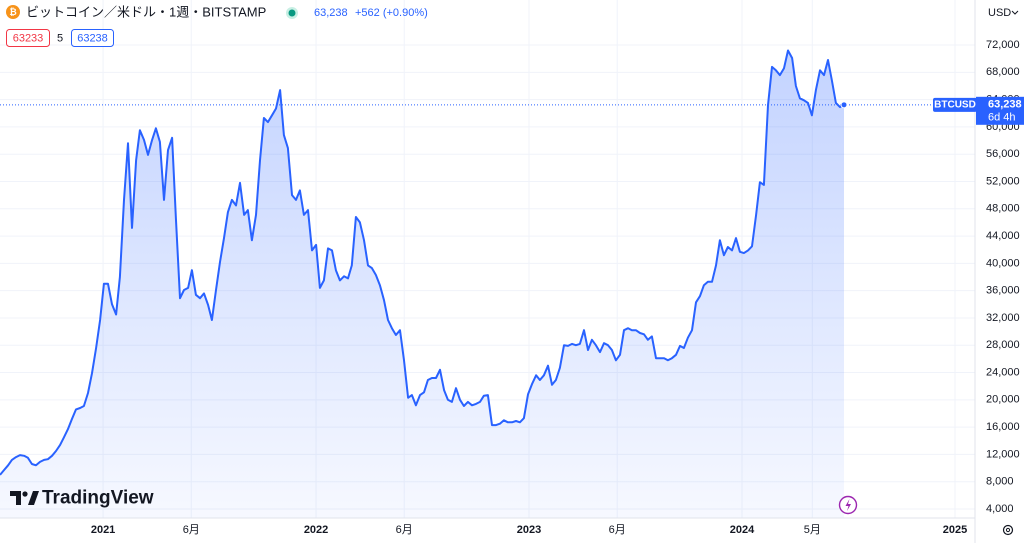 This screenshot has width=1024, height=543. I want to click on price-badge, so click(1000, 110).